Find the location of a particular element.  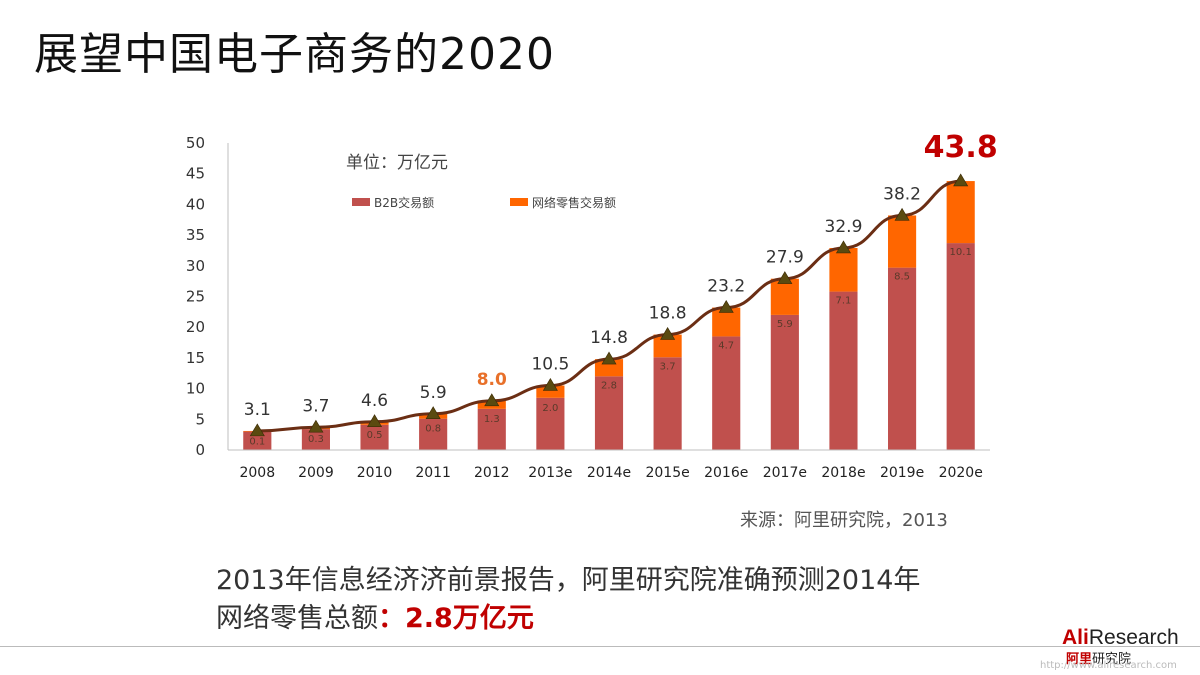

x-tick-label: 2016e is located at coordinates (726, 473).